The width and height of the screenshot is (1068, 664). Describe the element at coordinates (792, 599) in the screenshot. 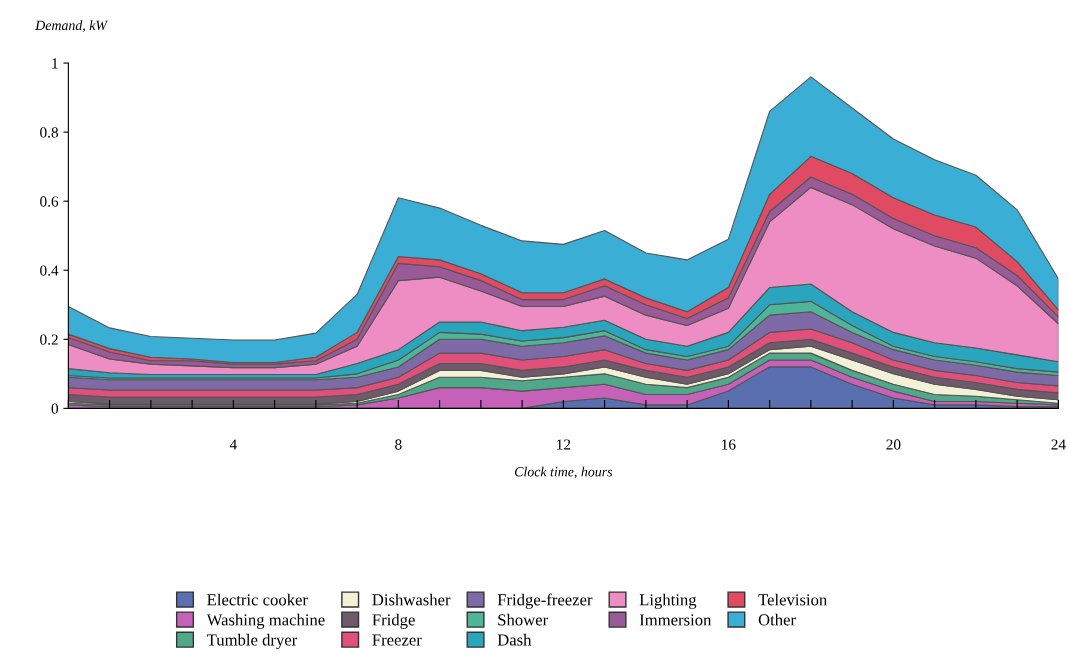

I see `legend-label: Television` at that location.